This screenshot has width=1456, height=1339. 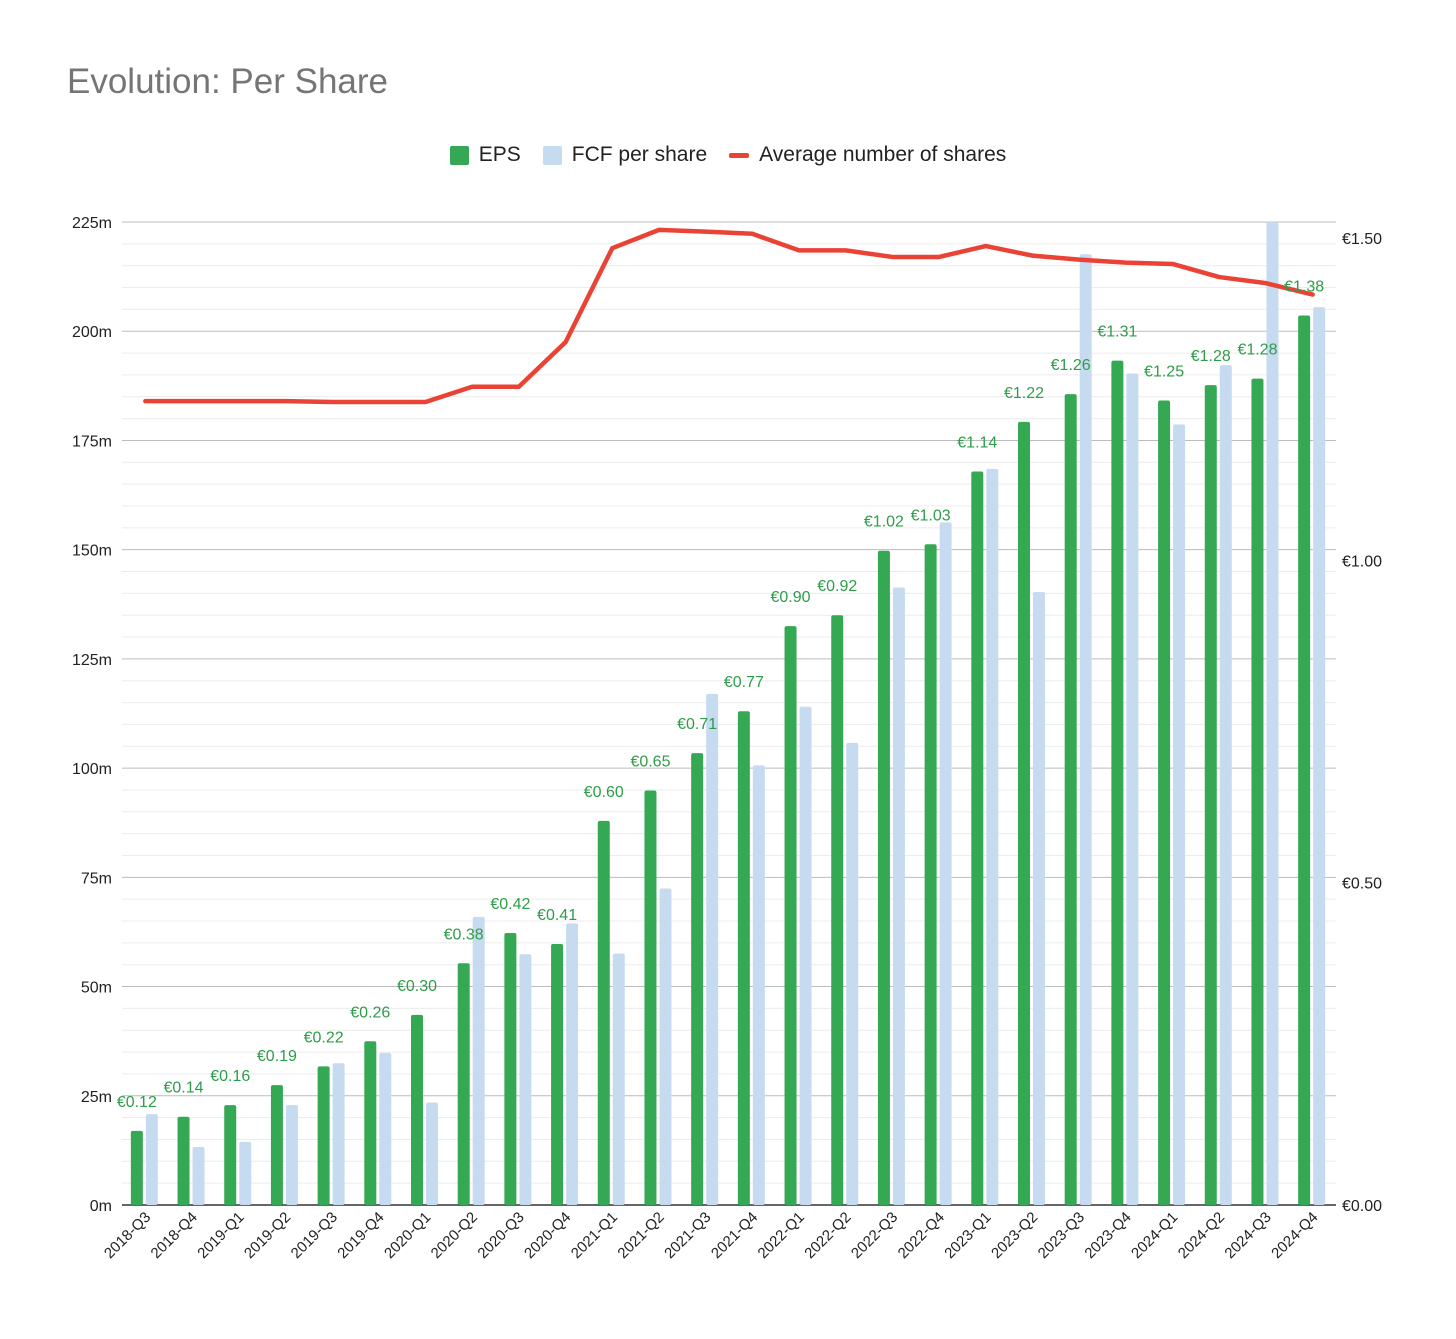 What do you see at coordinates (874, 1235) in the screenshot?
I see `category-tick-label: 2022-Q3` at bounding box center [874, 1235].